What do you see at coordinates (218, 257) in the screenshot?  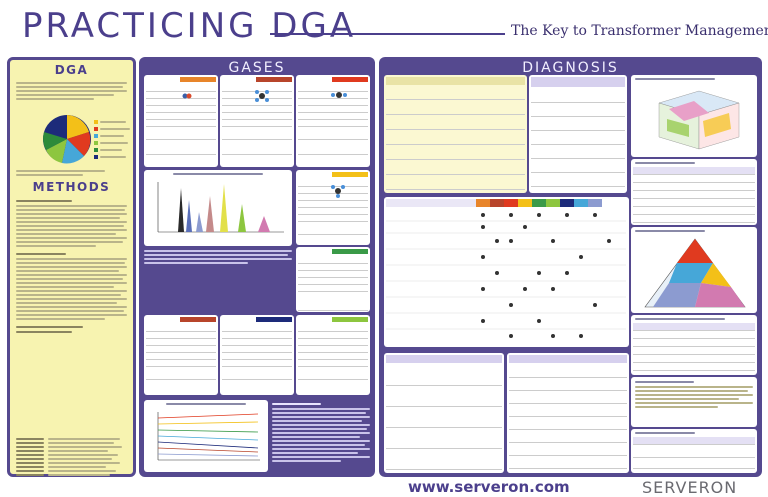 I see `gases-description` at bounding box center [218, 257].